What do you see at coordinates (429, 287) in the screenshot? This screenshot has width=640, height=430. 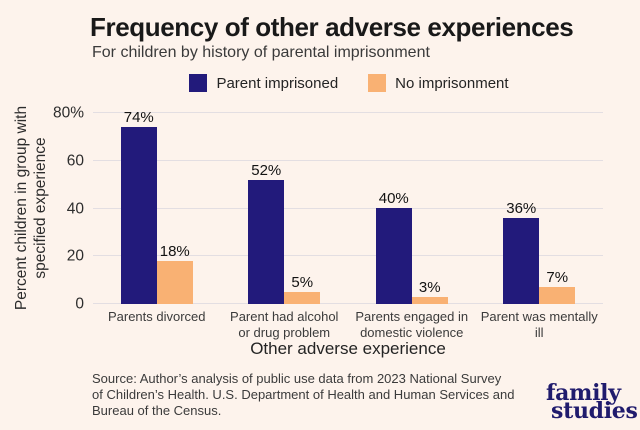 I see `bar-value-label: 3%` at bounding box center [429, 287].